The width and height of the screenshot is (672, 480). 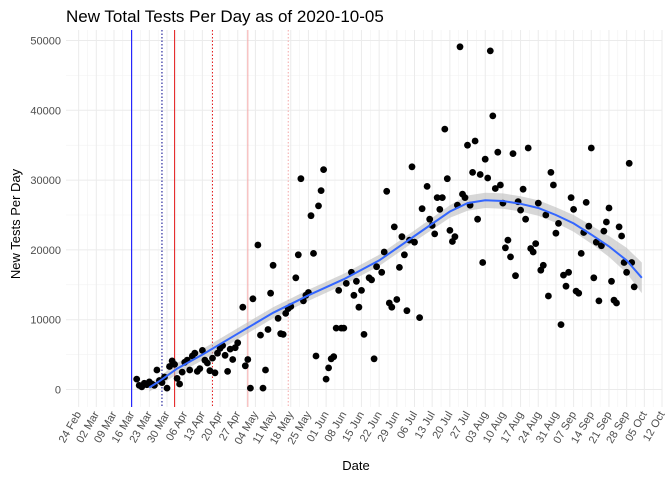 What do you see at coordinates (225, 16) in the screenshot?
I see `chart-title: New Total Tests Per Day as of 2020-10-05` at bounding box center [225, 16].